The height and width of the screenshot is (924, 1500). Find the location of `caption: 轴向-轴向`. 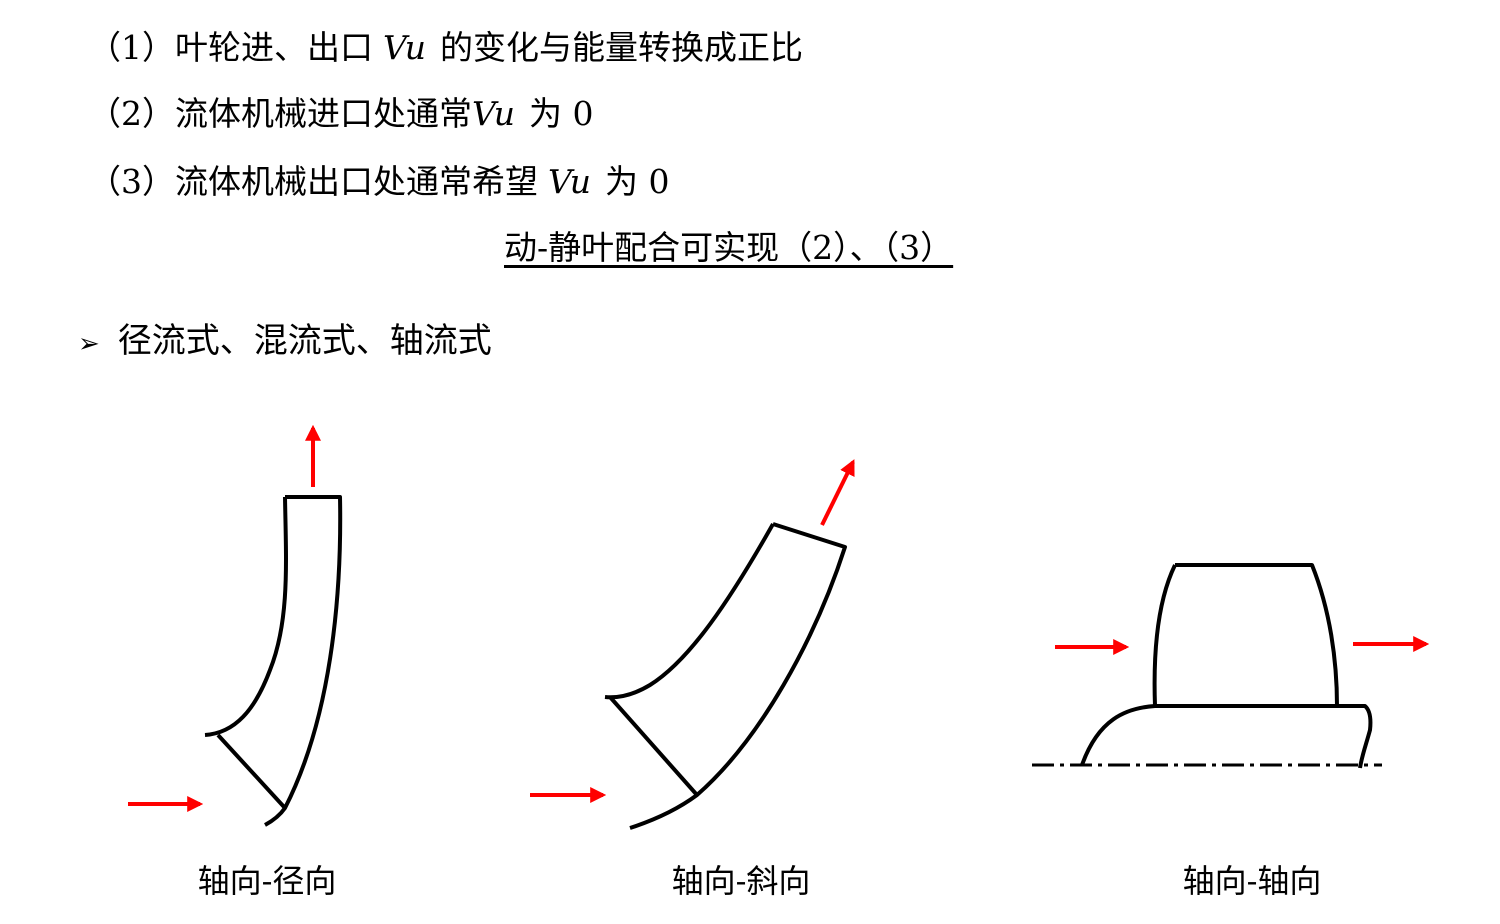

caption: 轴向-轴向 is located at coordinates (1252, 881).